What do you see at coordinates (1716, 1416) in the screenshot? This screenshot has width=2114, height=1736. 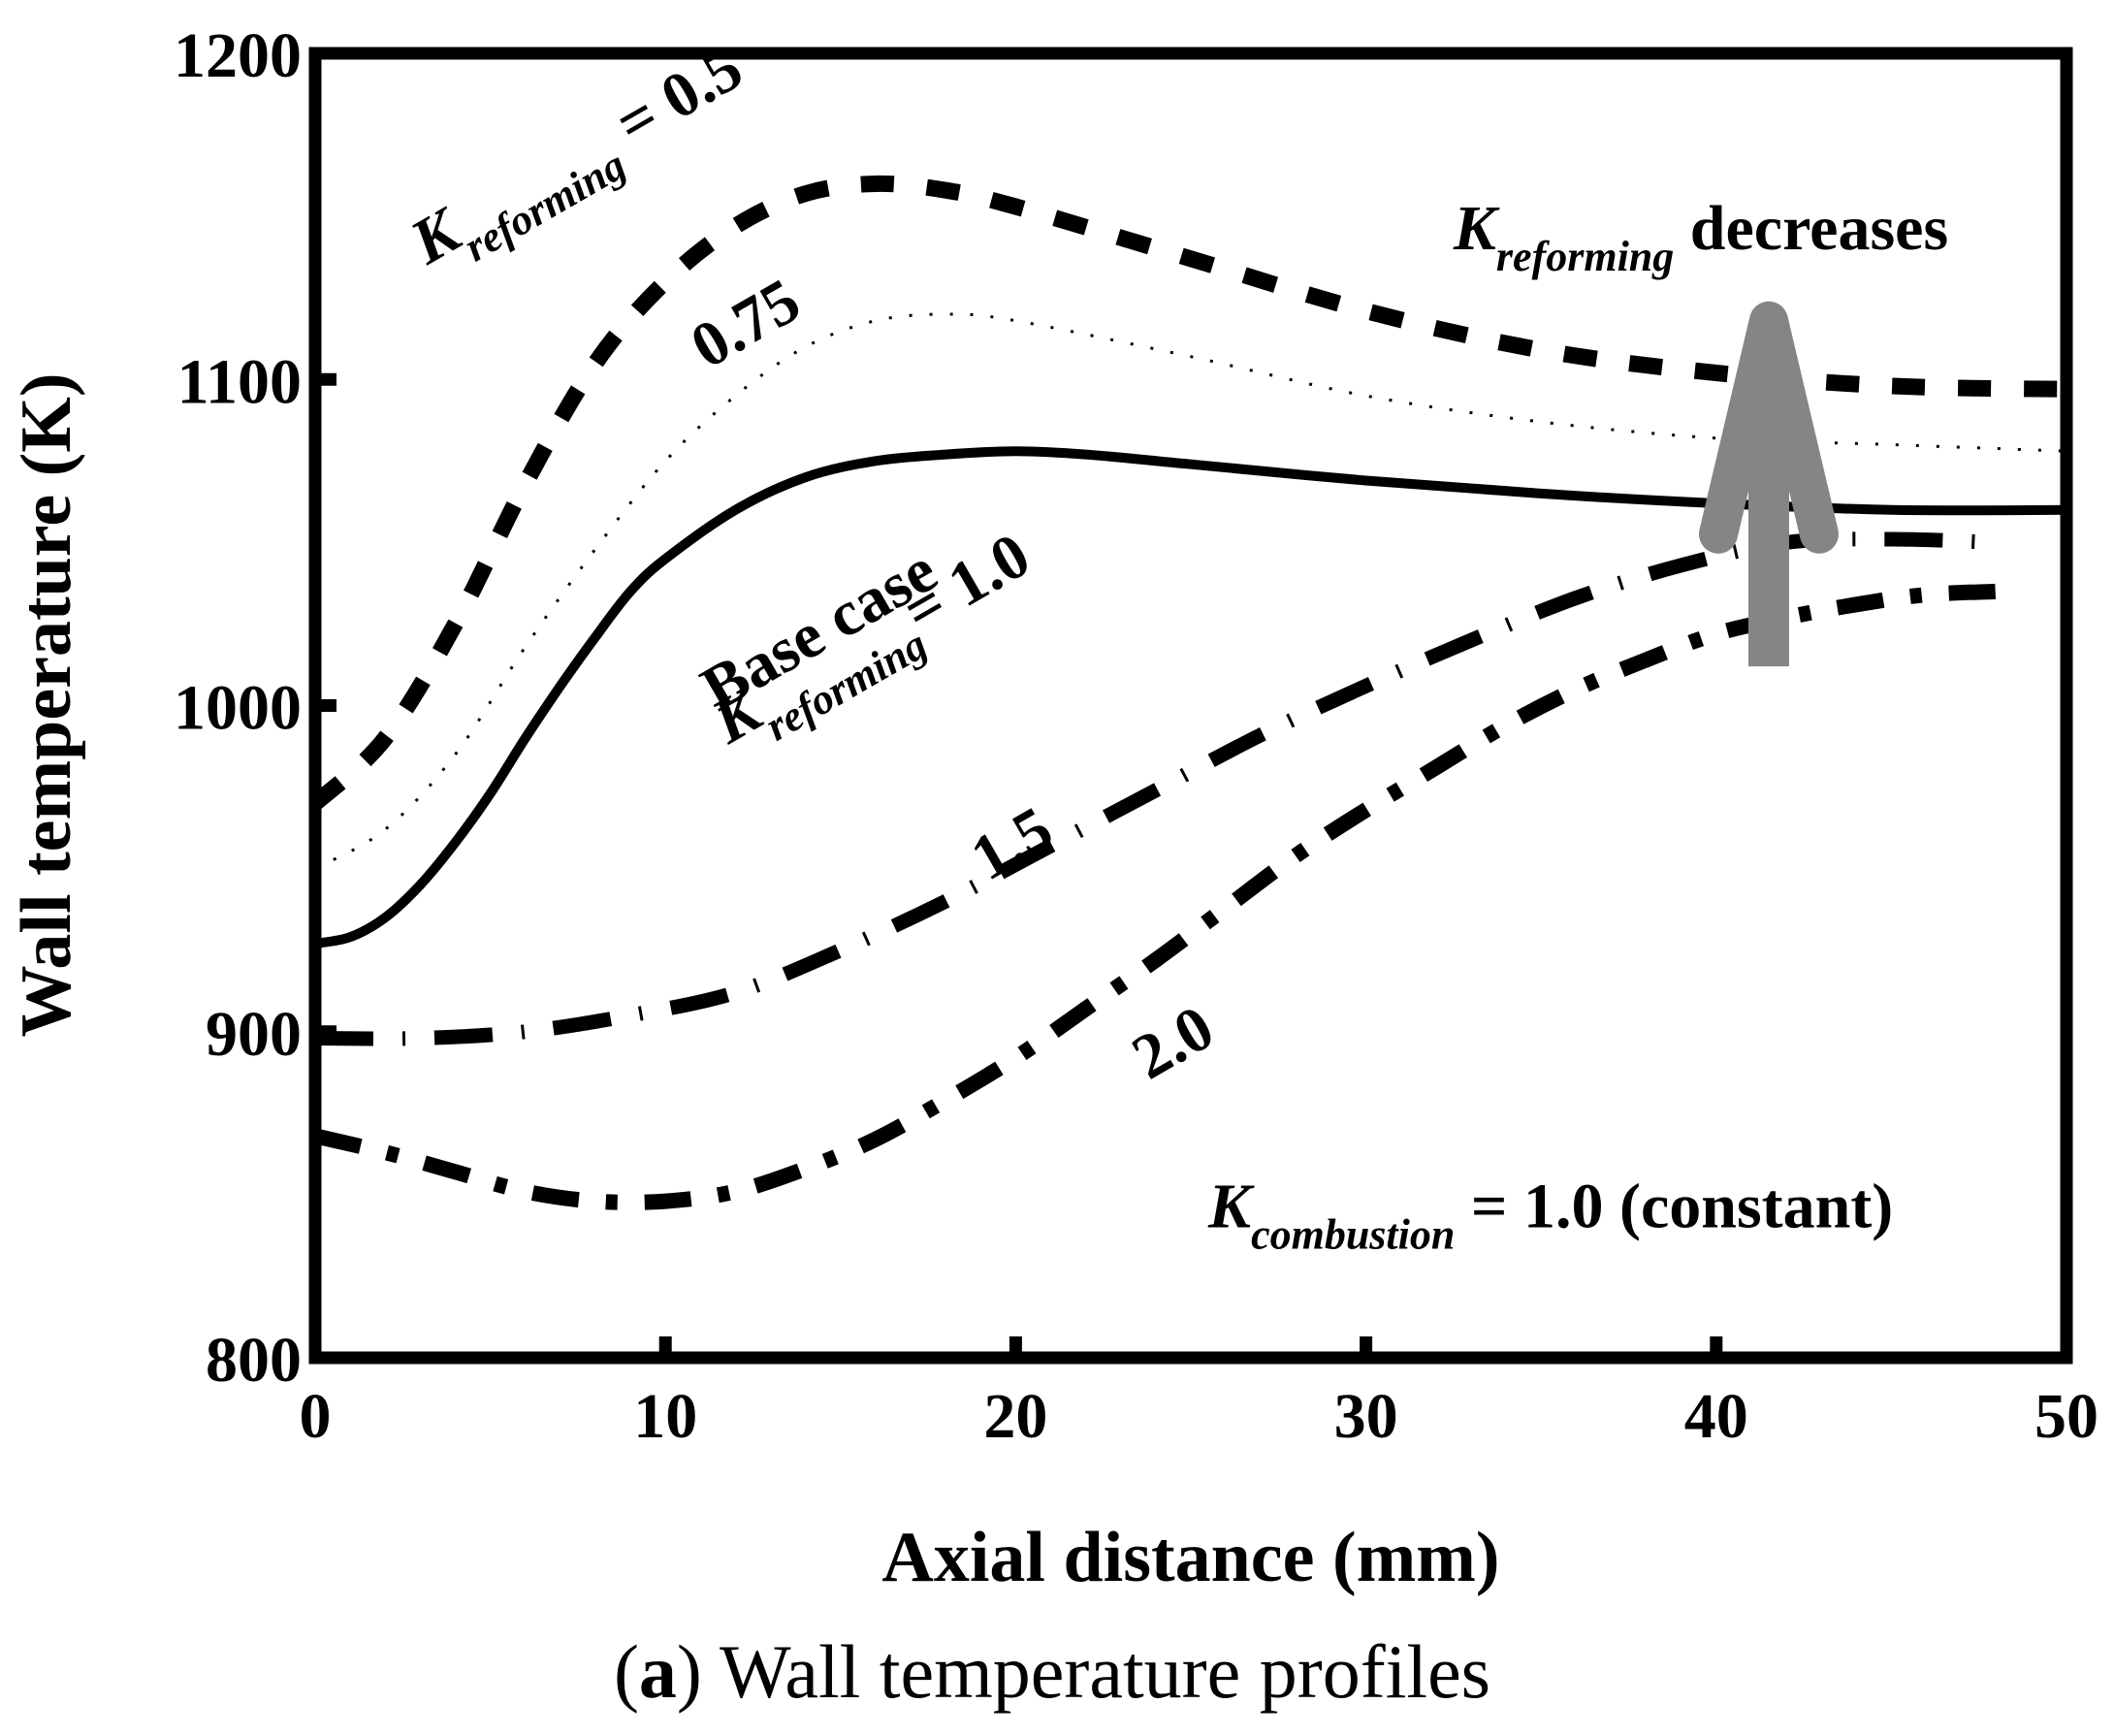 I see `x-tick-label: 40` at bounding box center [1716, 1416].